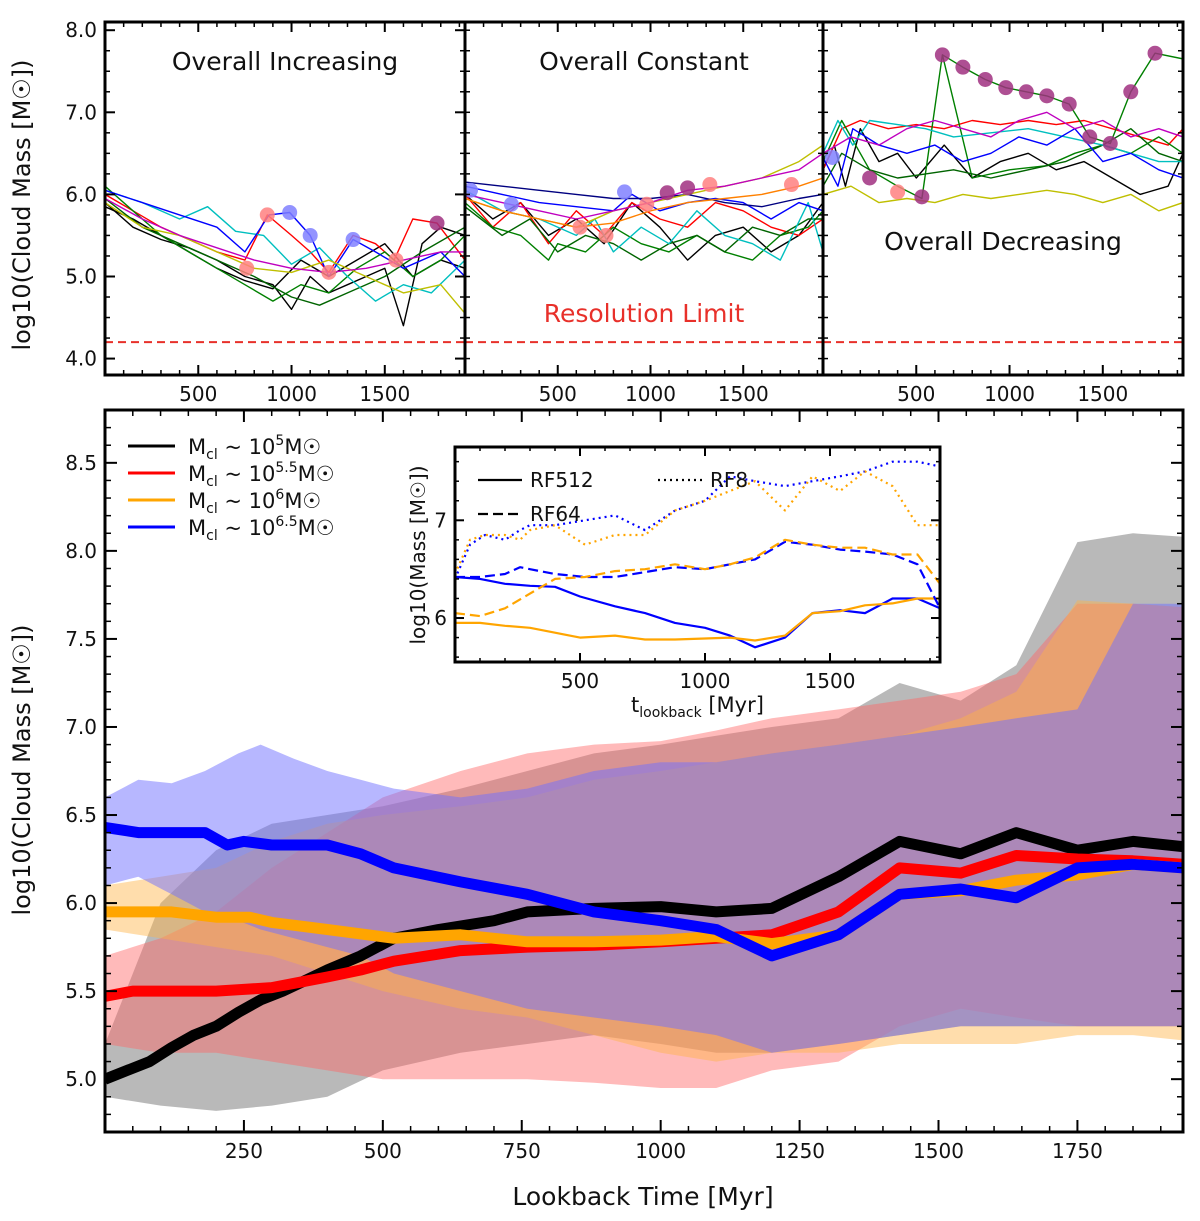 The height and width of the screenshot is (1221, 1200). Describe the element at coordinates (254, 502) in the screenshot. I see `legend-label: Mcl ~ 106M☉` at that location.